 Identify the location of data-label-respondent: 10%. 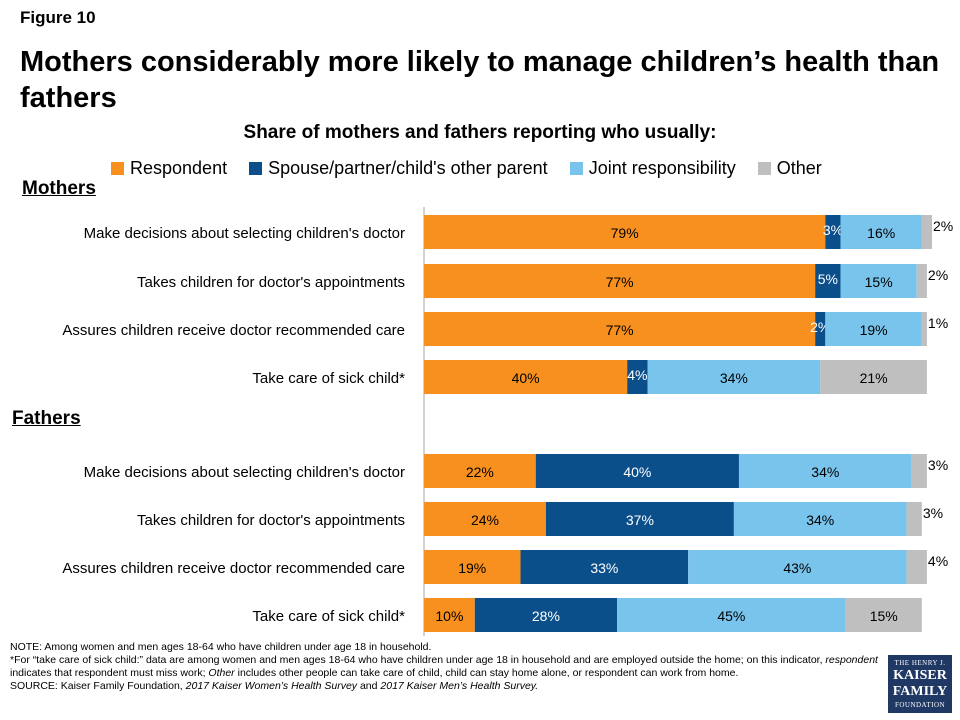
(449, 616).